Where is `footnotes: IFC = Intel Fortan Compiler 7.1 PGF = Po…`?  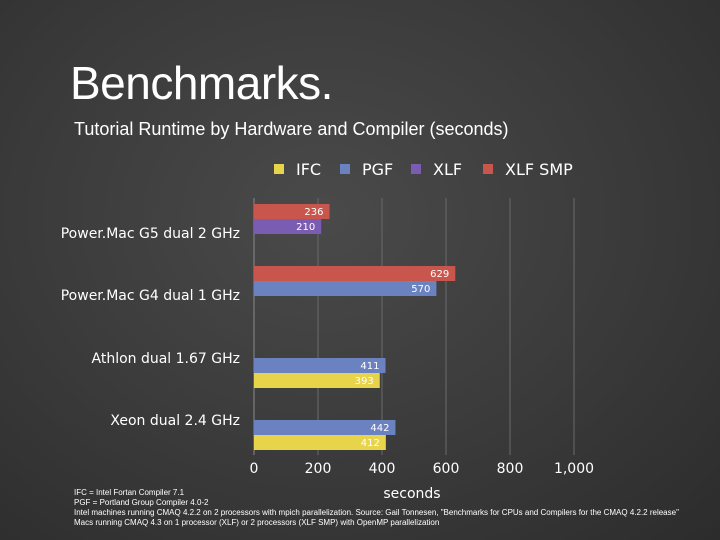 footnotes: IFC = Intel Fortan Compiler 7.1 PGF = Po… is located at coordinates (394, 508).